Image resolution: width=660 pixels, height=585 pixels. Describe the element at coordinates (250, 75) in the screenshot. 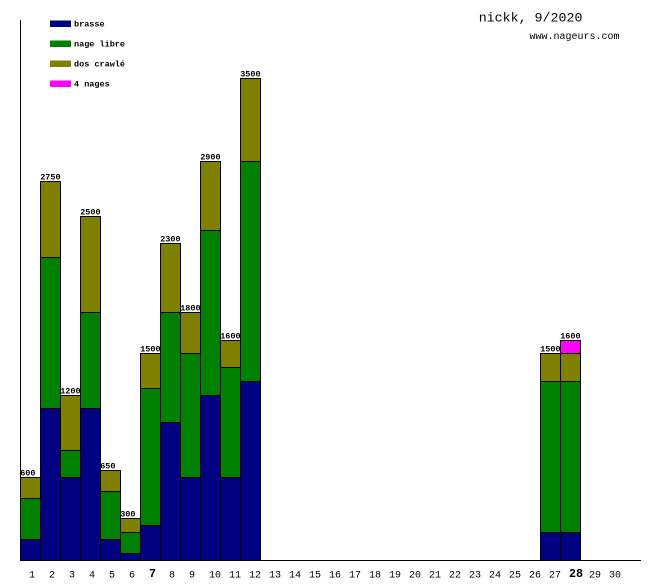

I see `svg-text: 3500` at that location.